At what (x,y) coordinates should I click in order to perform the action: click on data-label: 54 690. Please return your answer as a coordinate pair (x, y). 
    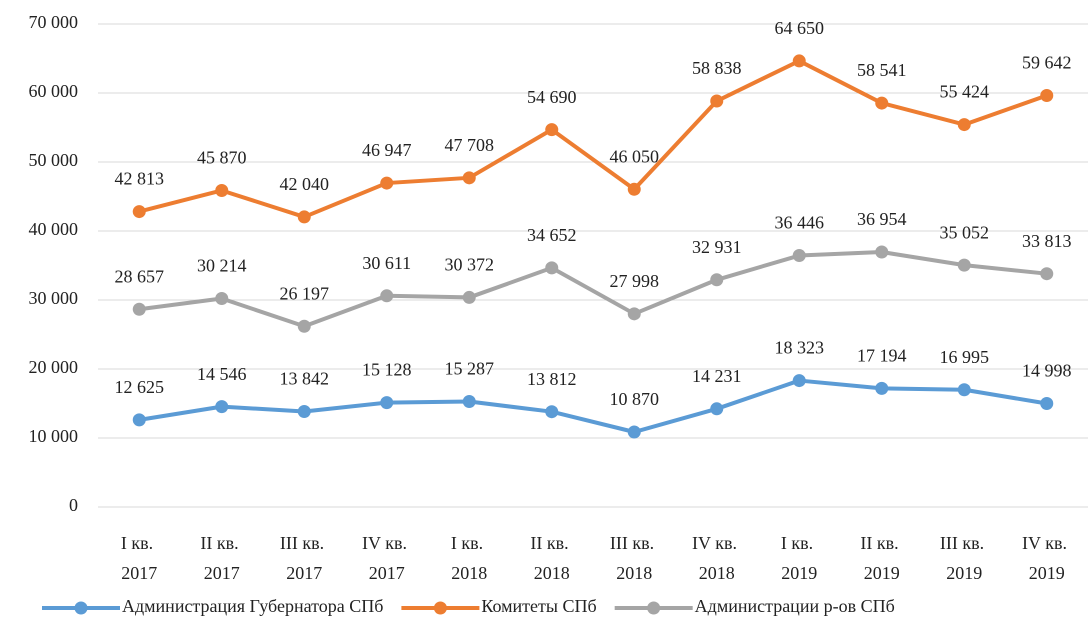
    Looking at the image, I should click on (552, 97).